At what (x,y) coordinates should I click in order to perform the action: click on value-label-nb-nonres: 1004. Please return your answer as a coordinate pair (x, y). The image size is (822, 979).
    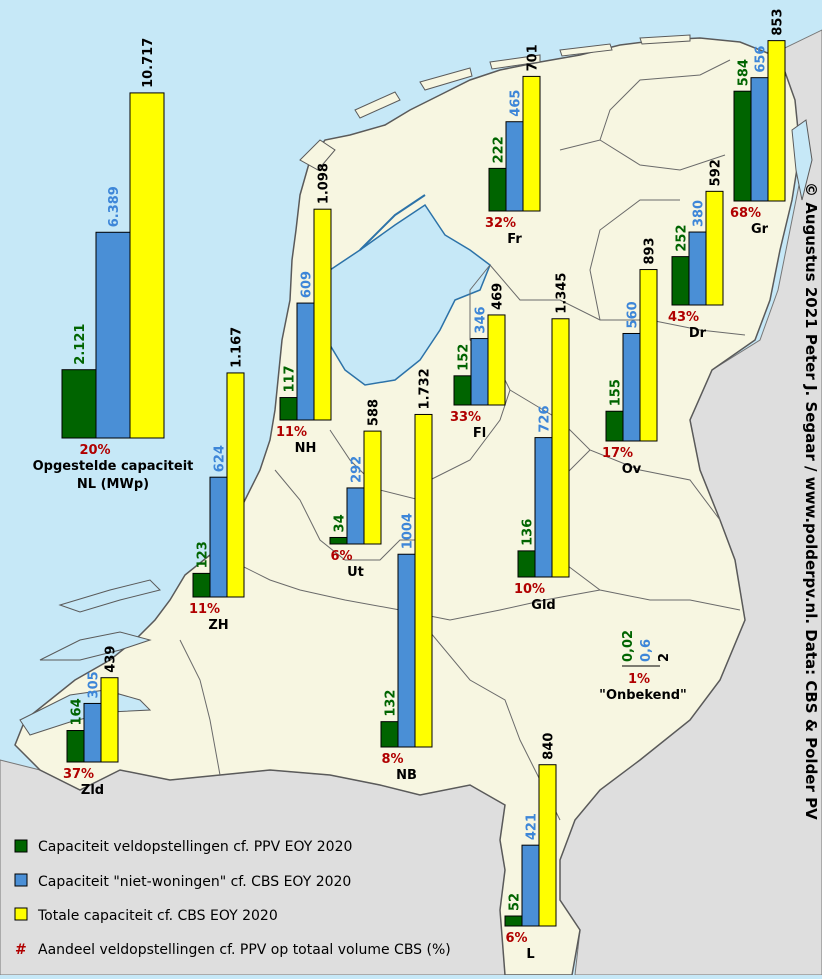
    Looking at the image, I should click on (408, 531).